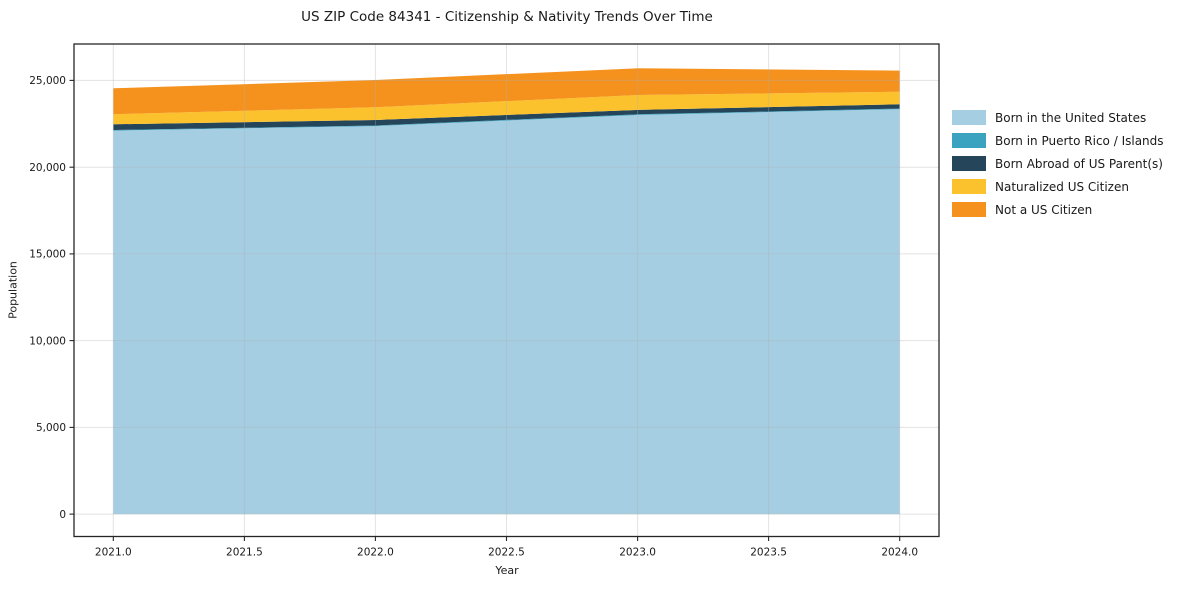 Image resolution: width=1189 pixels, height=590 pixels. What do you see at coordinates (1071, 117) in the screenshot?
I see `legend-label: Born in the United States` at bounding box center [1071, 117].